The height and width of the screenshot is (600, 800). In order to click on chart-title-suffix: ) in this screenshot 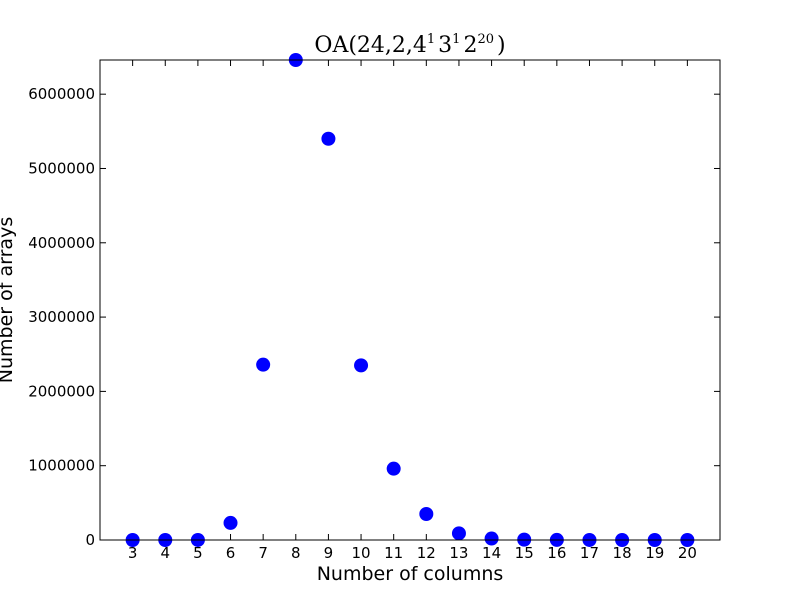, I will do `click(501, 45)`.